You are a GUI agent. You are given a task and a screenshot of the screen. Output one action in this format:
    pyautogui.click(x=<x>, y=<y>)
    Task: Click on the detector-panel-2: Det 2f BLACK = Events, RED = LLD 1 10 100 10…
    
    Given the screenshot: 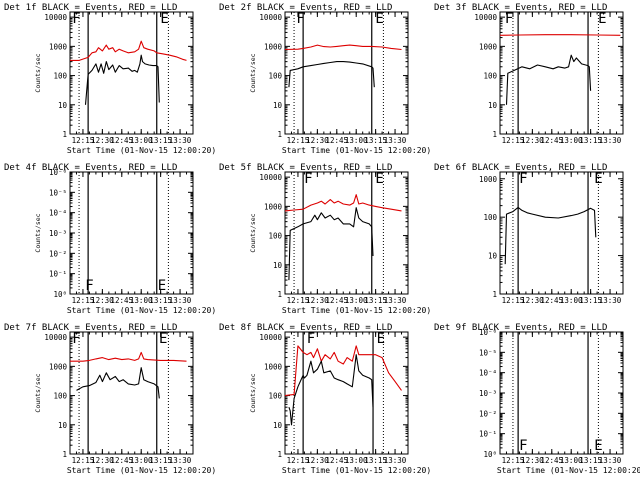 What is the action you would take?
    pyautogui.click(x=325, y=79)
    